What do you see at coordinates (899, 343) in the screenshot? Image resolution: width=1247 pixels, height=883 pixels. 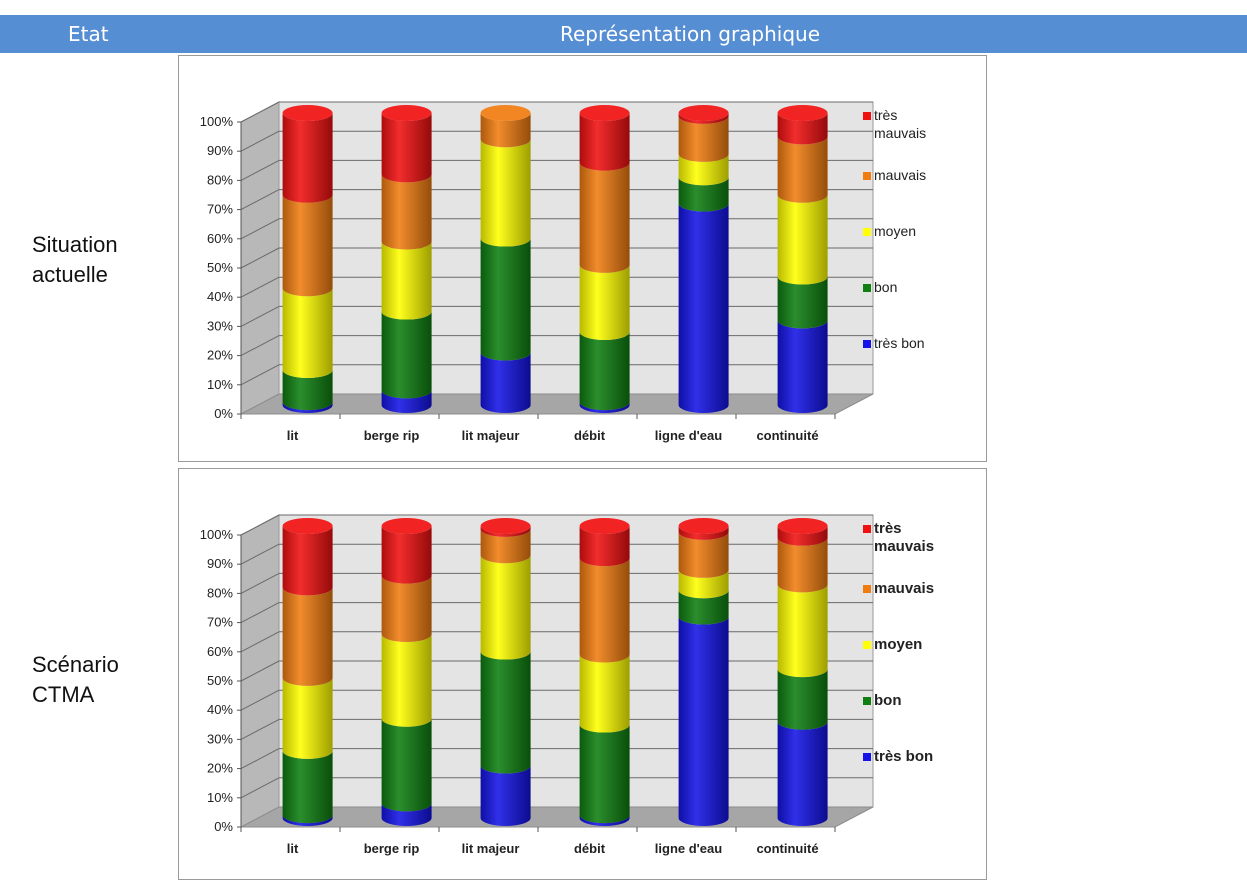 I see `legend-label-tres-bon: très bon` at bounding box center [899, 343].